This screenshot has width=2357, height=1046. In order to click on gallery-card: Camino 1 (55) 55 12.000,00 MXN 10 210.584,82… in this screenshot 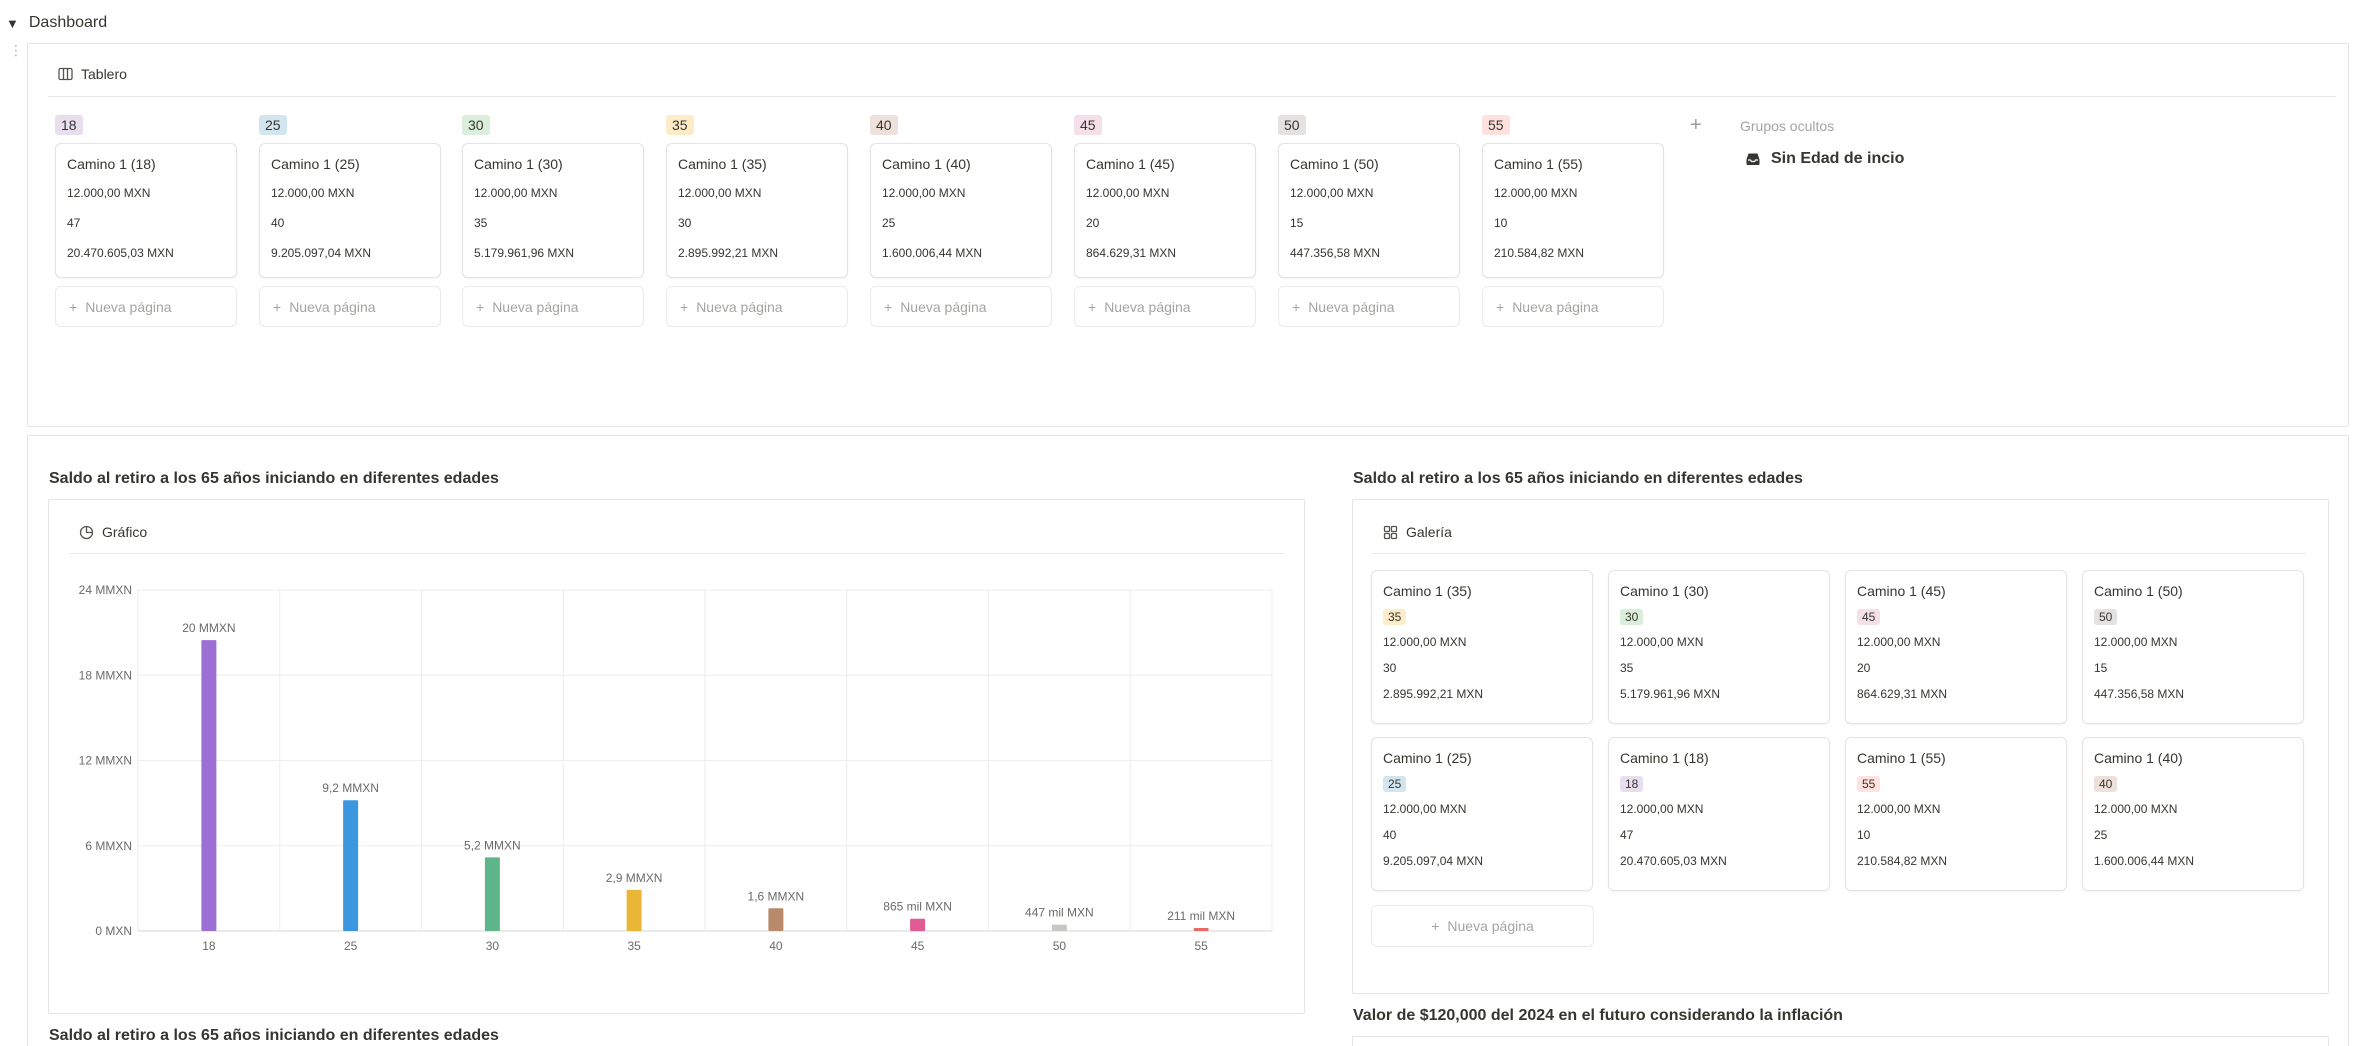, I will do `click(1956, 814)`.